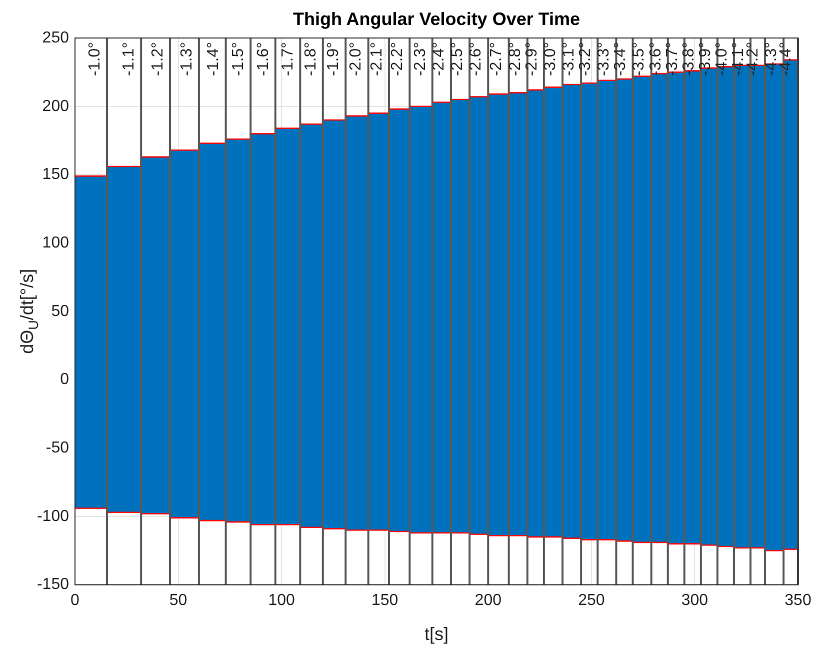 The width and height of the screenshot is (819, 656). Describe the element at coordinates (785, 59) in the screenshot. I see `annotation: -4.4°` at that location.